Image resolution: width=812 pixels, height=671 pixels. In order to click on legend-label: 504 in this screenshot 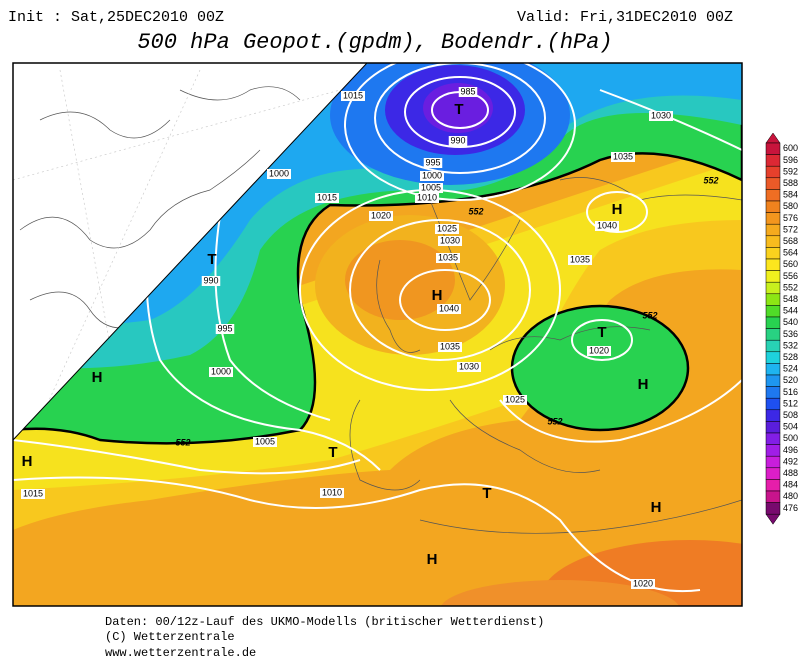, I will do `click(790, 427)`.